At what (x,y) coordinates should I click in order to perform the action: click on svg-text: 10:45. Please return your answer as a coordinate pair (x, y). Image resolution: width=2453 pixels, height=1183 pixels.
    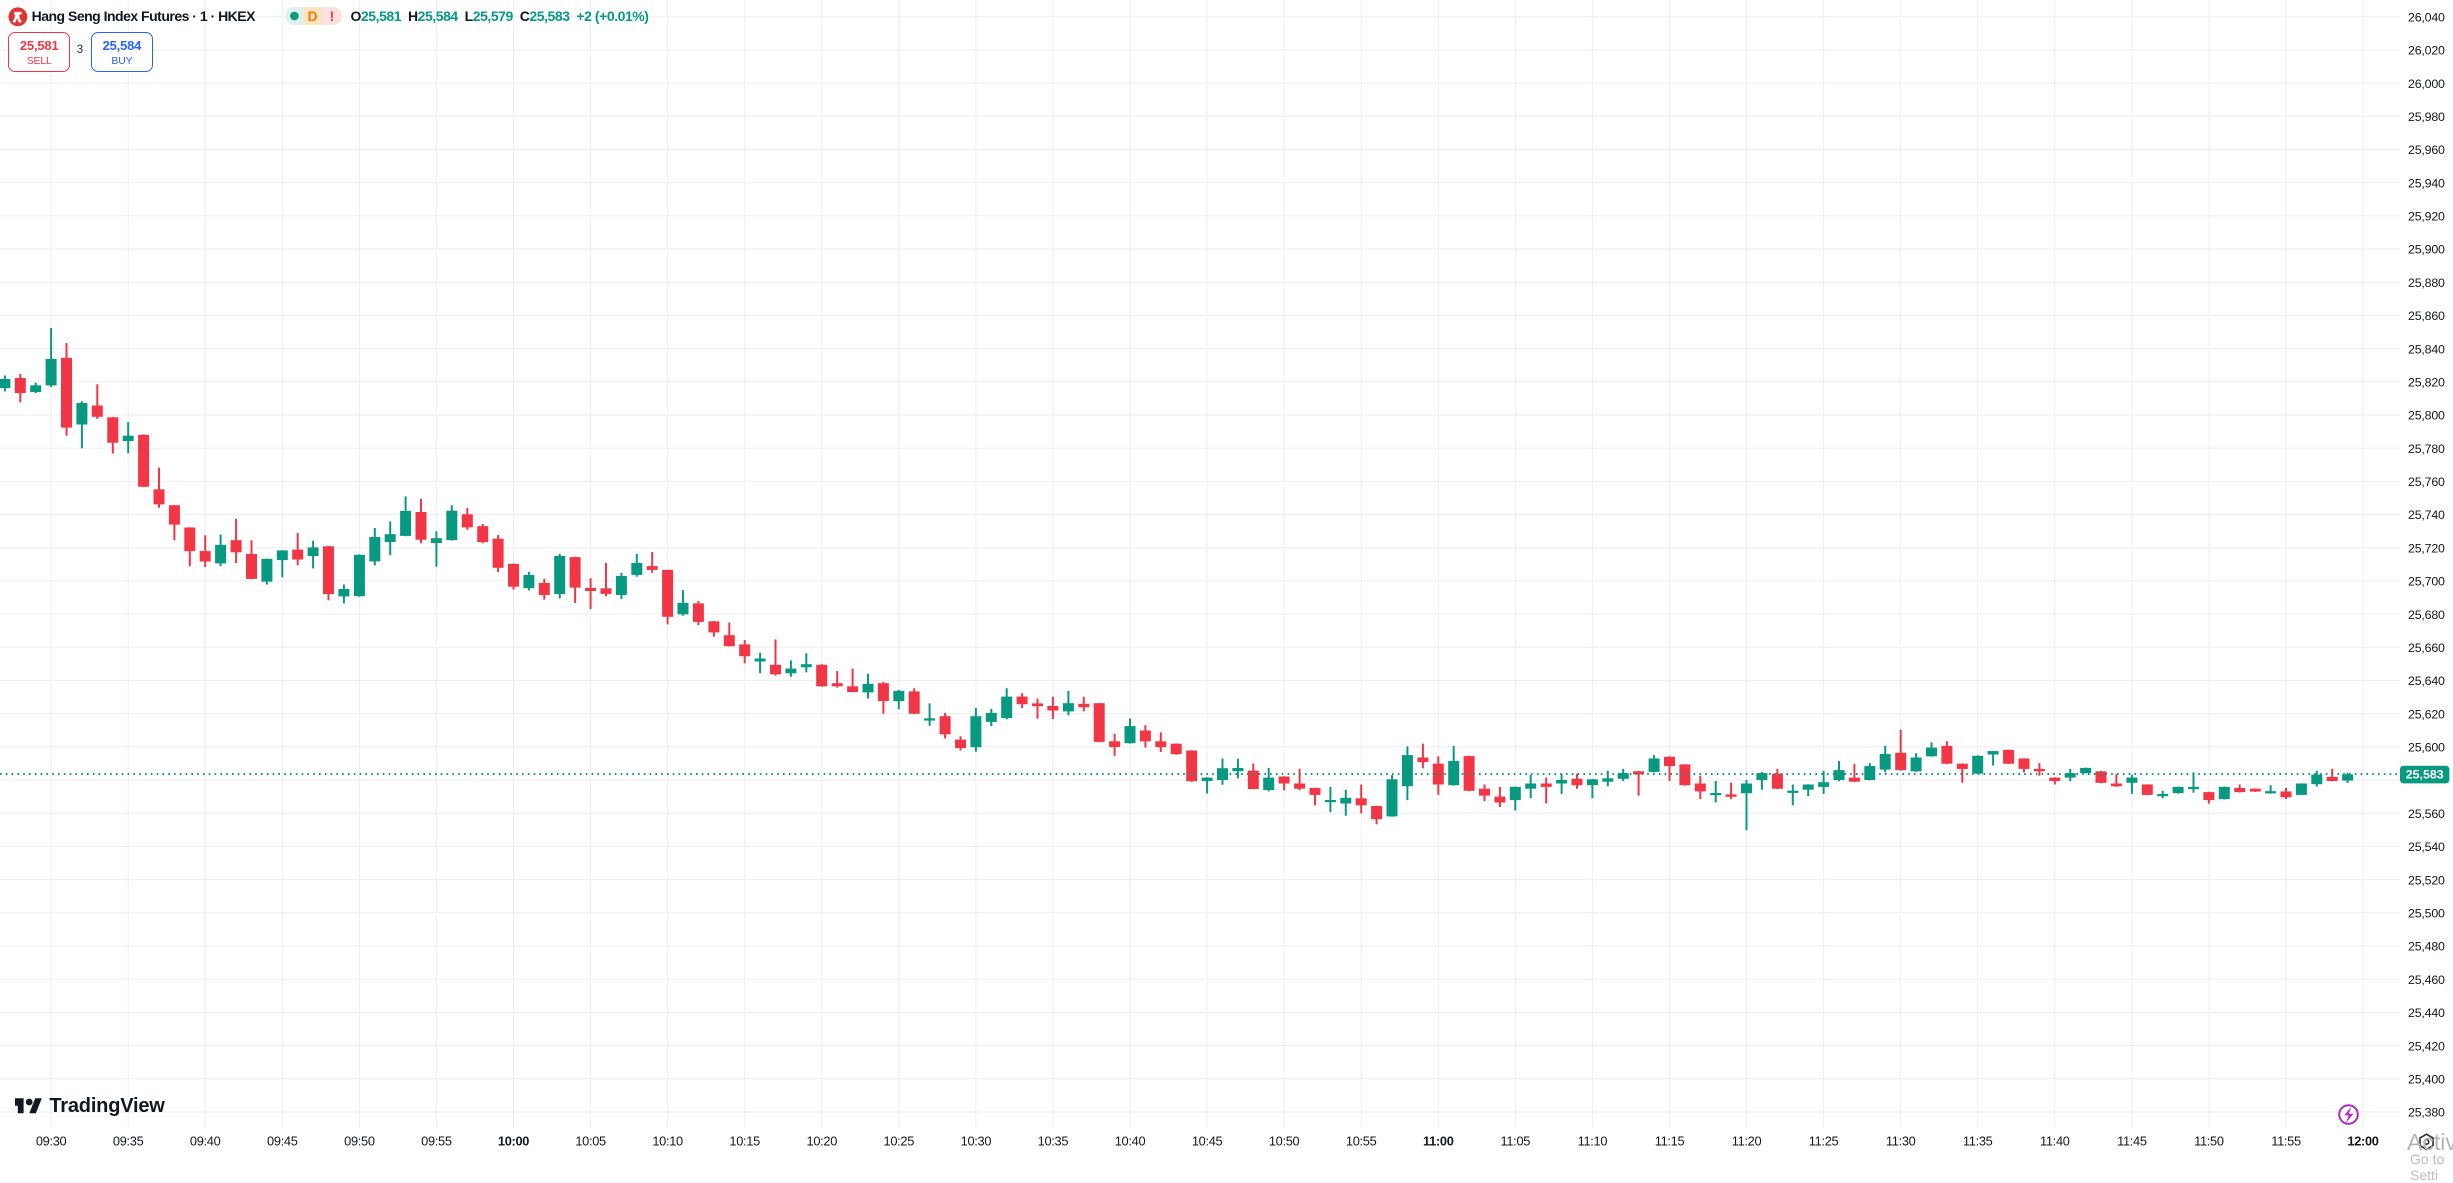
    Looking at the image, I should click on (1207, 1141).